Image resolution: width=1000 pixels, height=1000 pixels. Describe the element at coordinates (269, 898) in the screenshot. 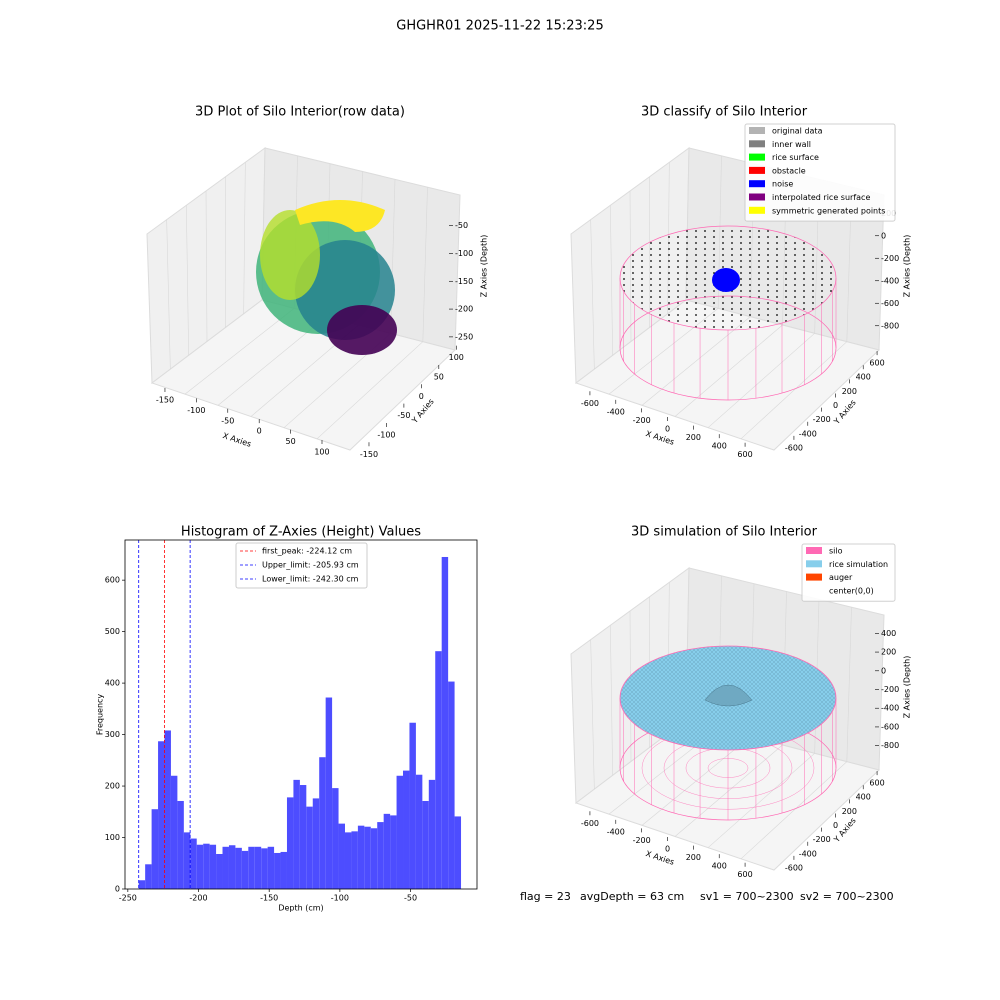

I see `x-tick-label: -150` at that location.